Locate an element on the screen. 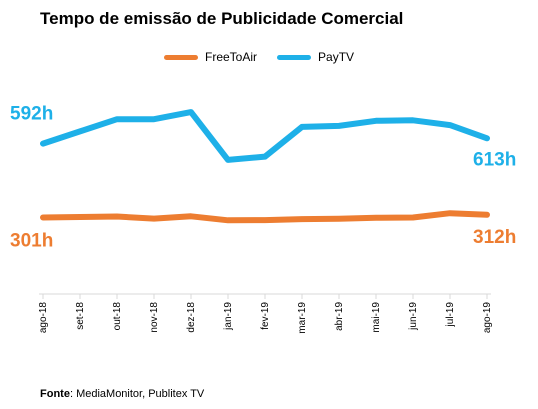  x-tick-label: abr-19 is located at coordinates (339, 316).